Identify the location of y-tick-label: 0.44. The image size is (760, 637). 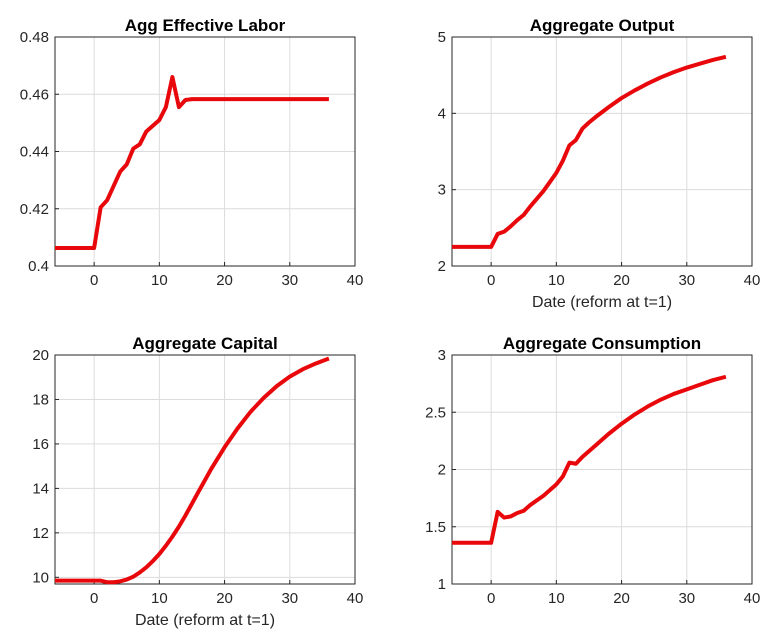
(34, 152).